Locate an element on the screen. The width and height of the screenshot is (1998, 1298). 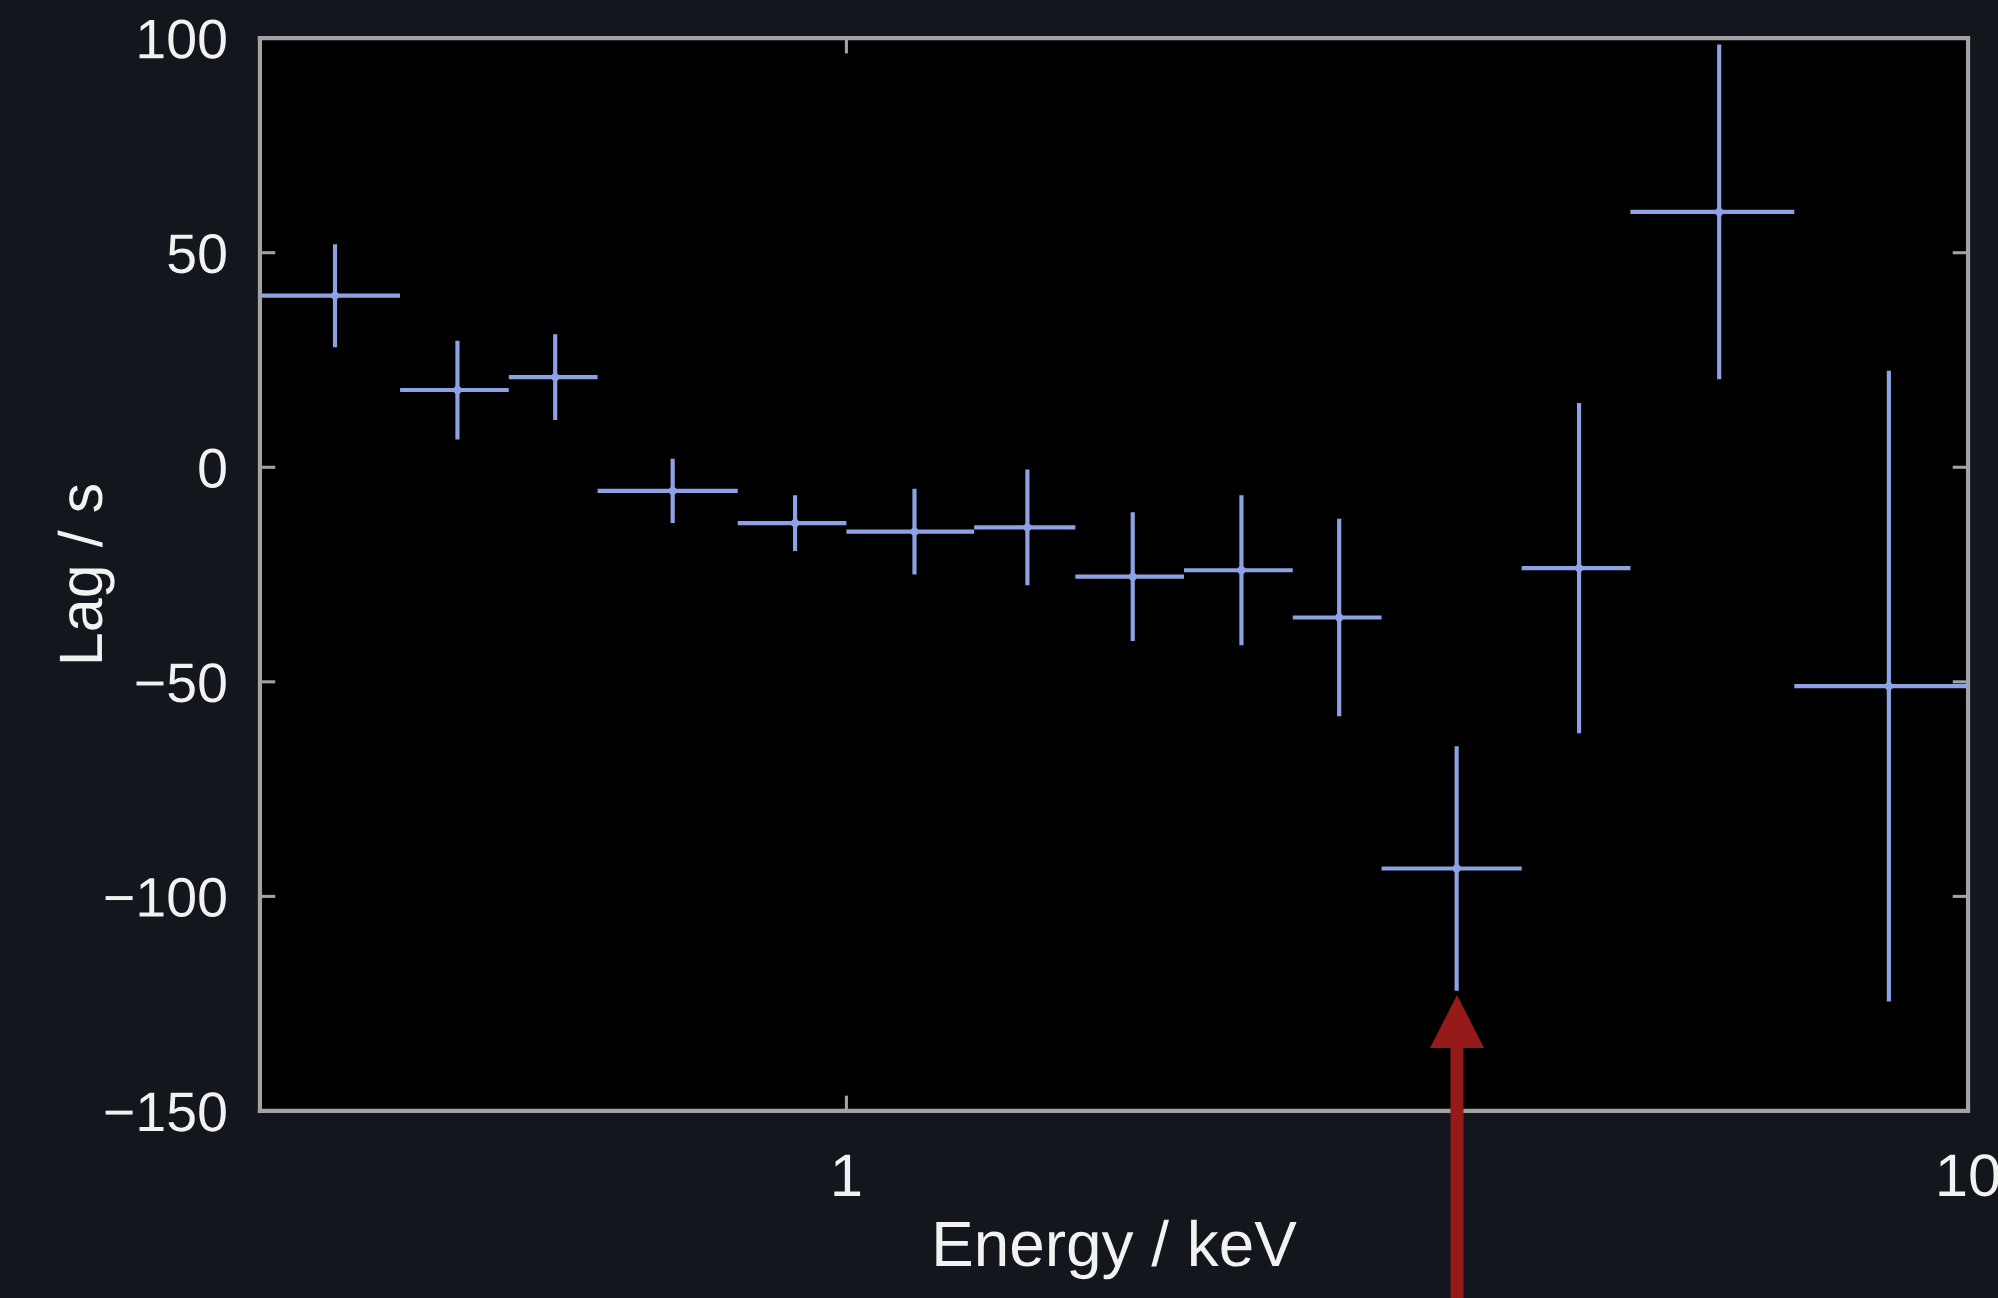
x-axis-title: Energy / keV is located at coordinates (1116, 1249).